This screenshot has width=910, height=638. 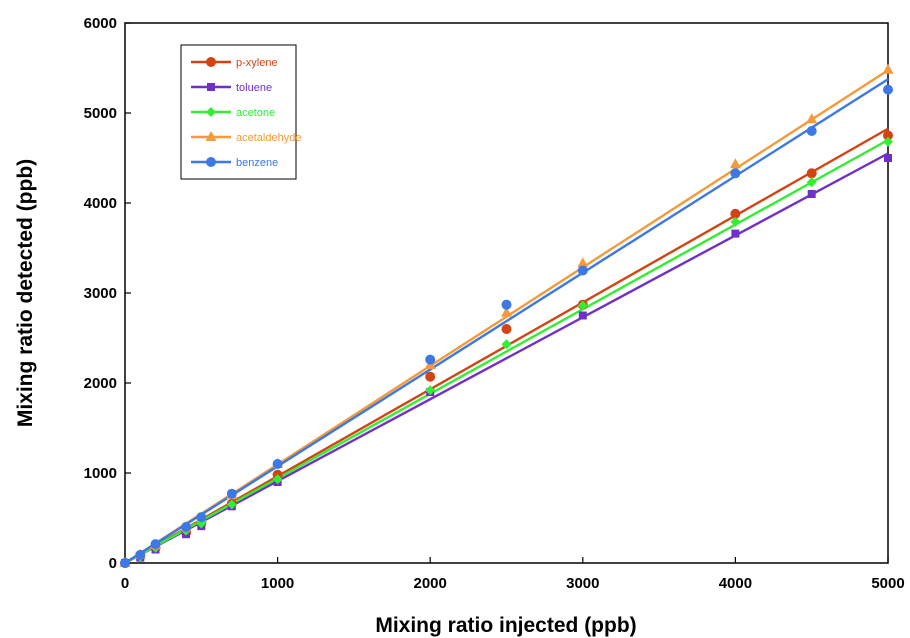 What do you see at coordinates (735, 583) in the screenshot?
I see `x-tick-label: 4000` at bounding box center [735, 583].